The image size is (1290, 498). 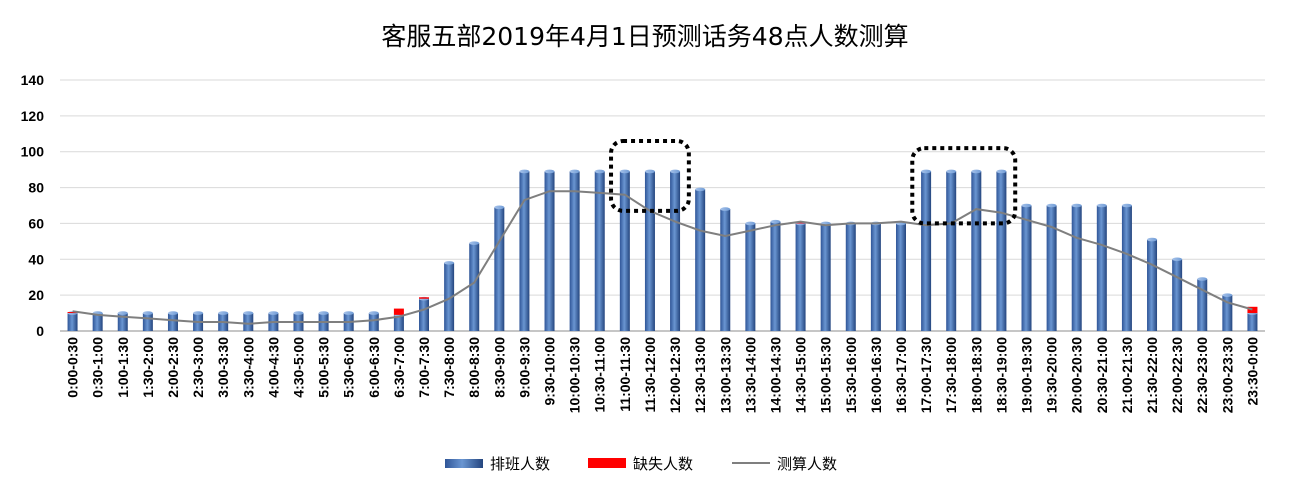 What do you see at coordinates (398, 311) in the screenshot?
I see `missing-bar-6:30-7:00` at bounding box center [398, 311].